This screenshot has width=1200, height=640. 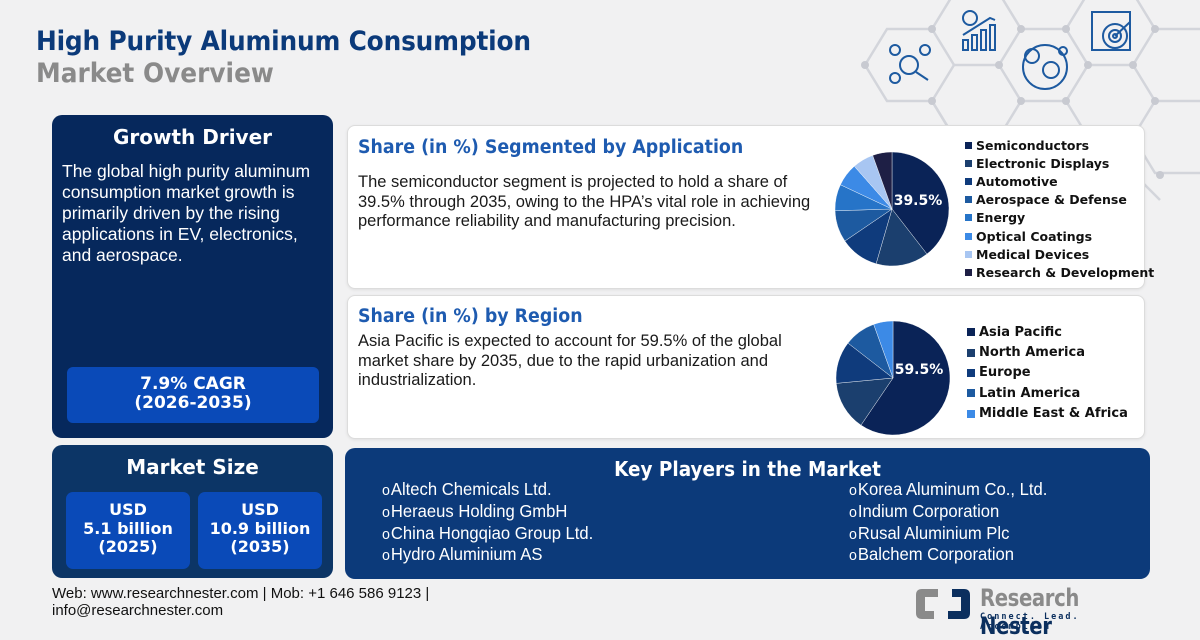 I want to click on year: (2025), so click(x=128, y=546).